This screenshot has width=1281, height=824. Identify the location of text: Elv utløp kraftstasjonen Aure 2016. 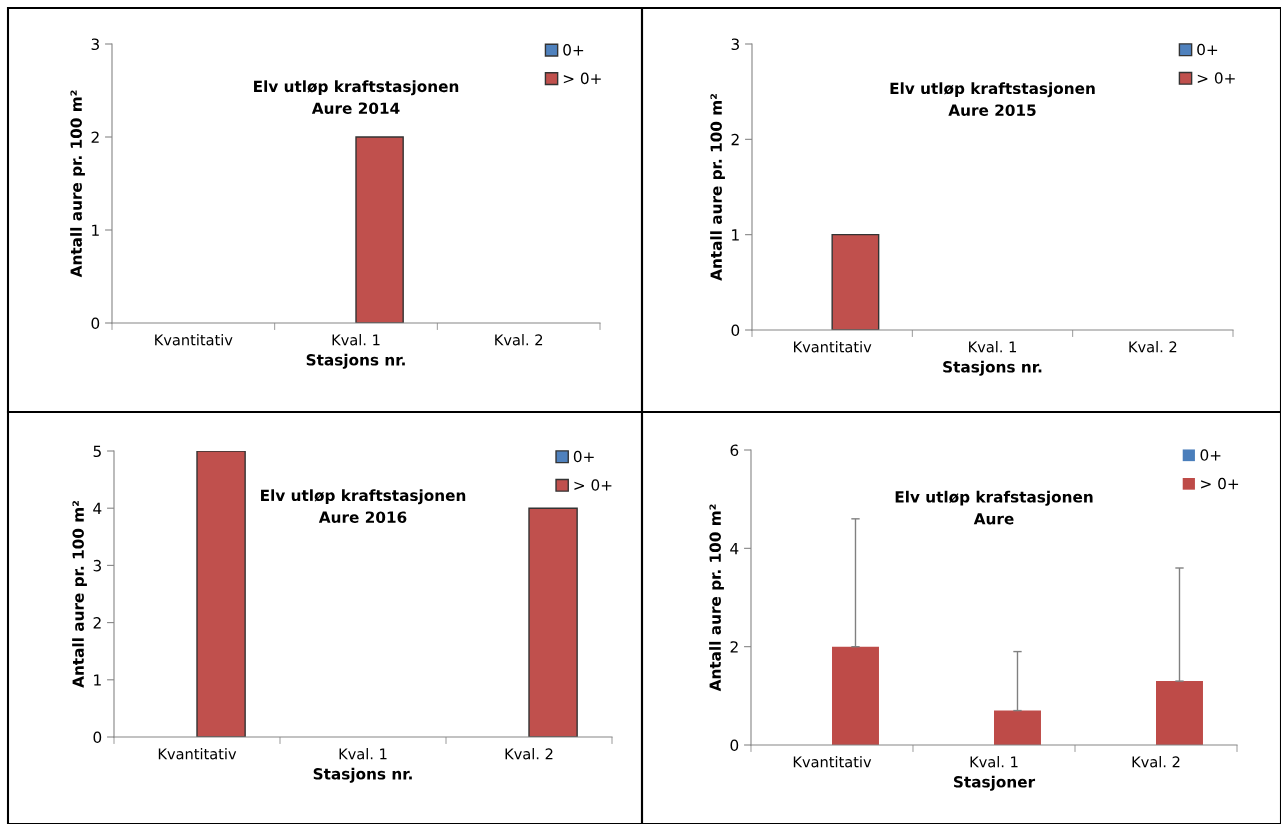
(363, 506).